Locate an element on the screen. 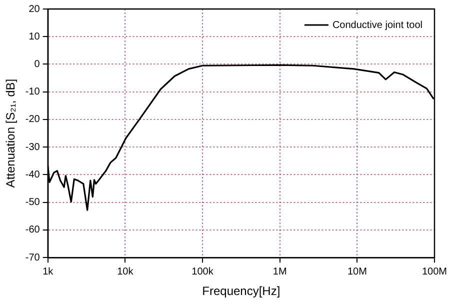 This screenshot has width=450, height=303. y-tick-label: 0 is located at coordinates (37, 64).